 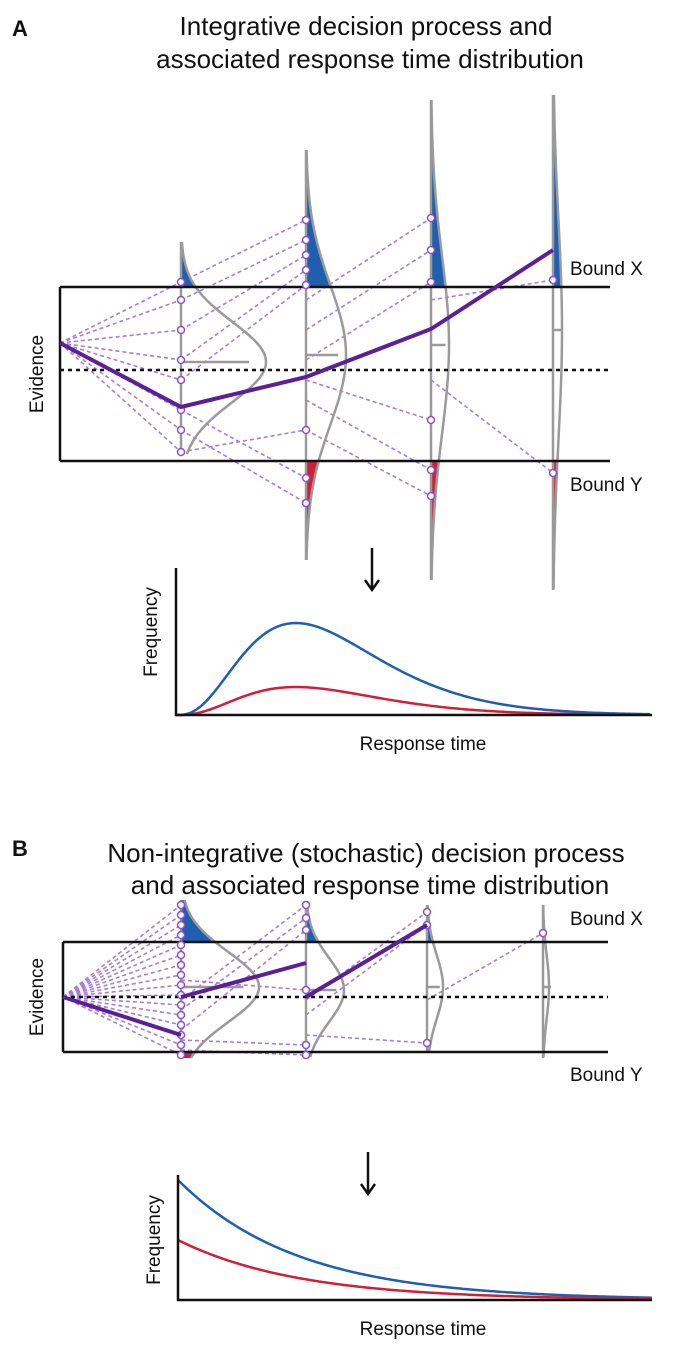 What do you see at coordinates (20, 28) in the screenshot?
I see `panel-label: A` at bounding box center [20, 28].